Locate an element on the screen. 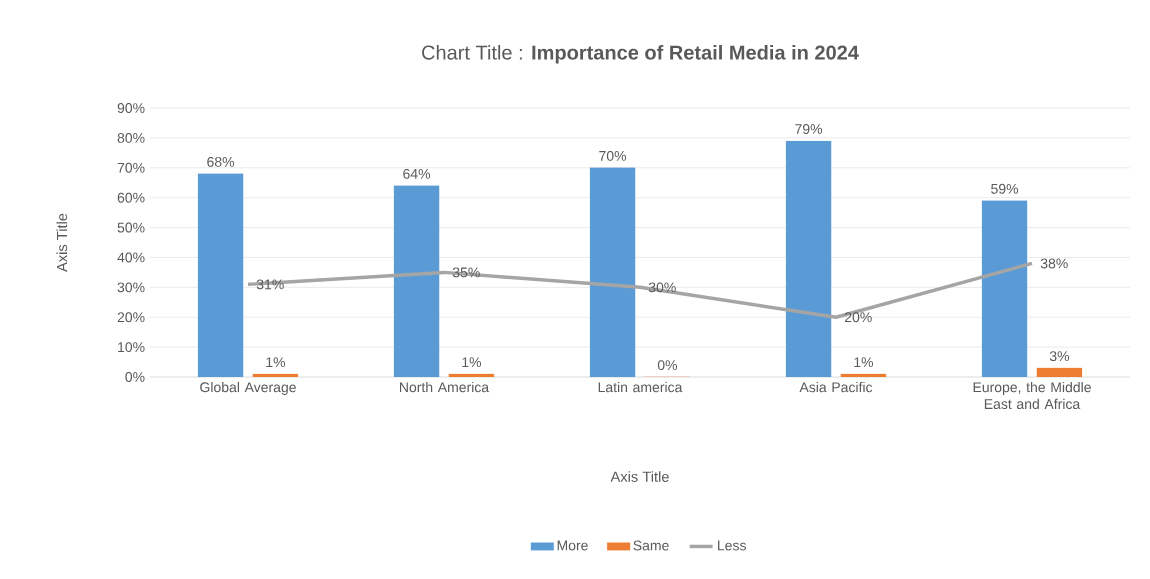 The image size is (1150, 579). legend-label: Less is located at coordinates (732, 545).